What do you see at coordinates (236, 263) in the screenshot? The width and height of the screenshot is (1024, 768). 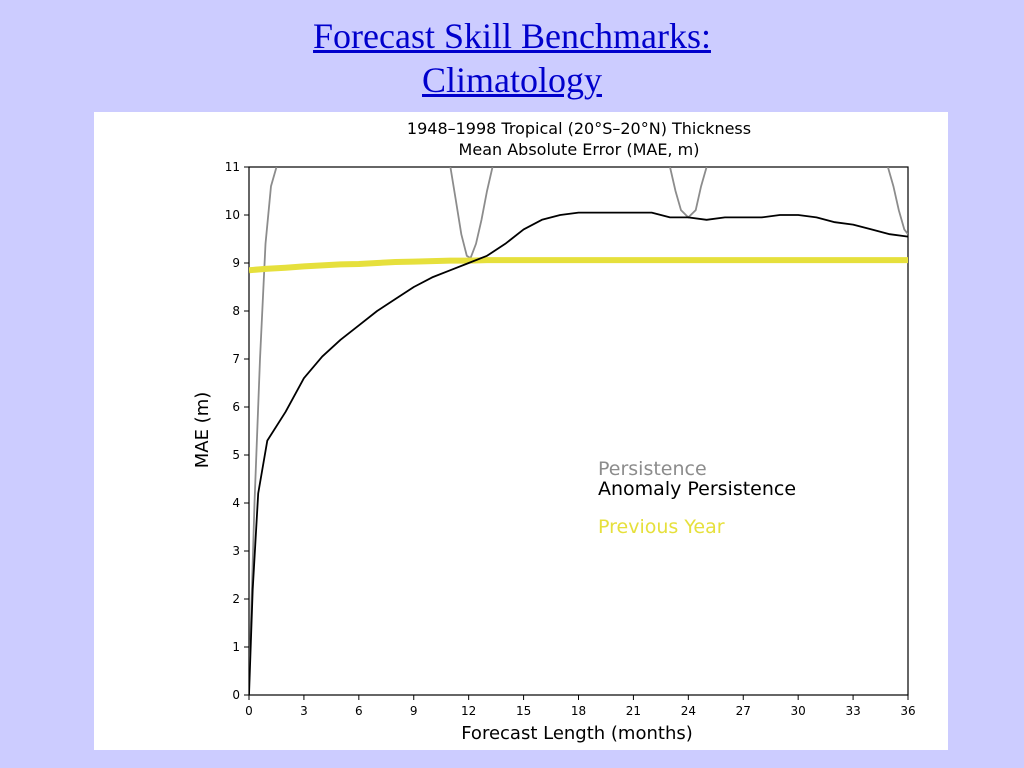 I see `y-tick-label: 9` at bounding box center [236, 263].